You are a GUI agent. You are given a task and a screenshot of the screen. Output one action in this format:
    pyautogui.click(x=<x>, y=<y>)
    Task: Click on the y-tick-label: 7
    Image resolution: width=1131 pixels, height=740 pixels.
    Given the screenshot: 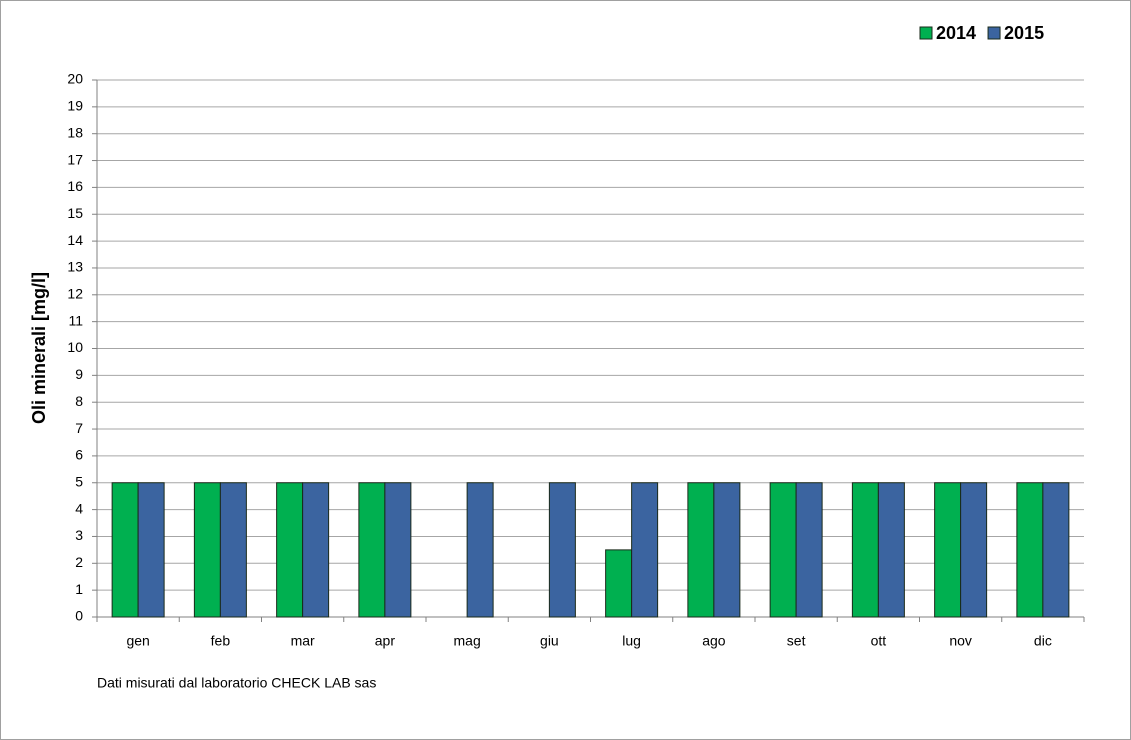 What is the action you would take?
    pyautogui.click(x=79, y=428)
    